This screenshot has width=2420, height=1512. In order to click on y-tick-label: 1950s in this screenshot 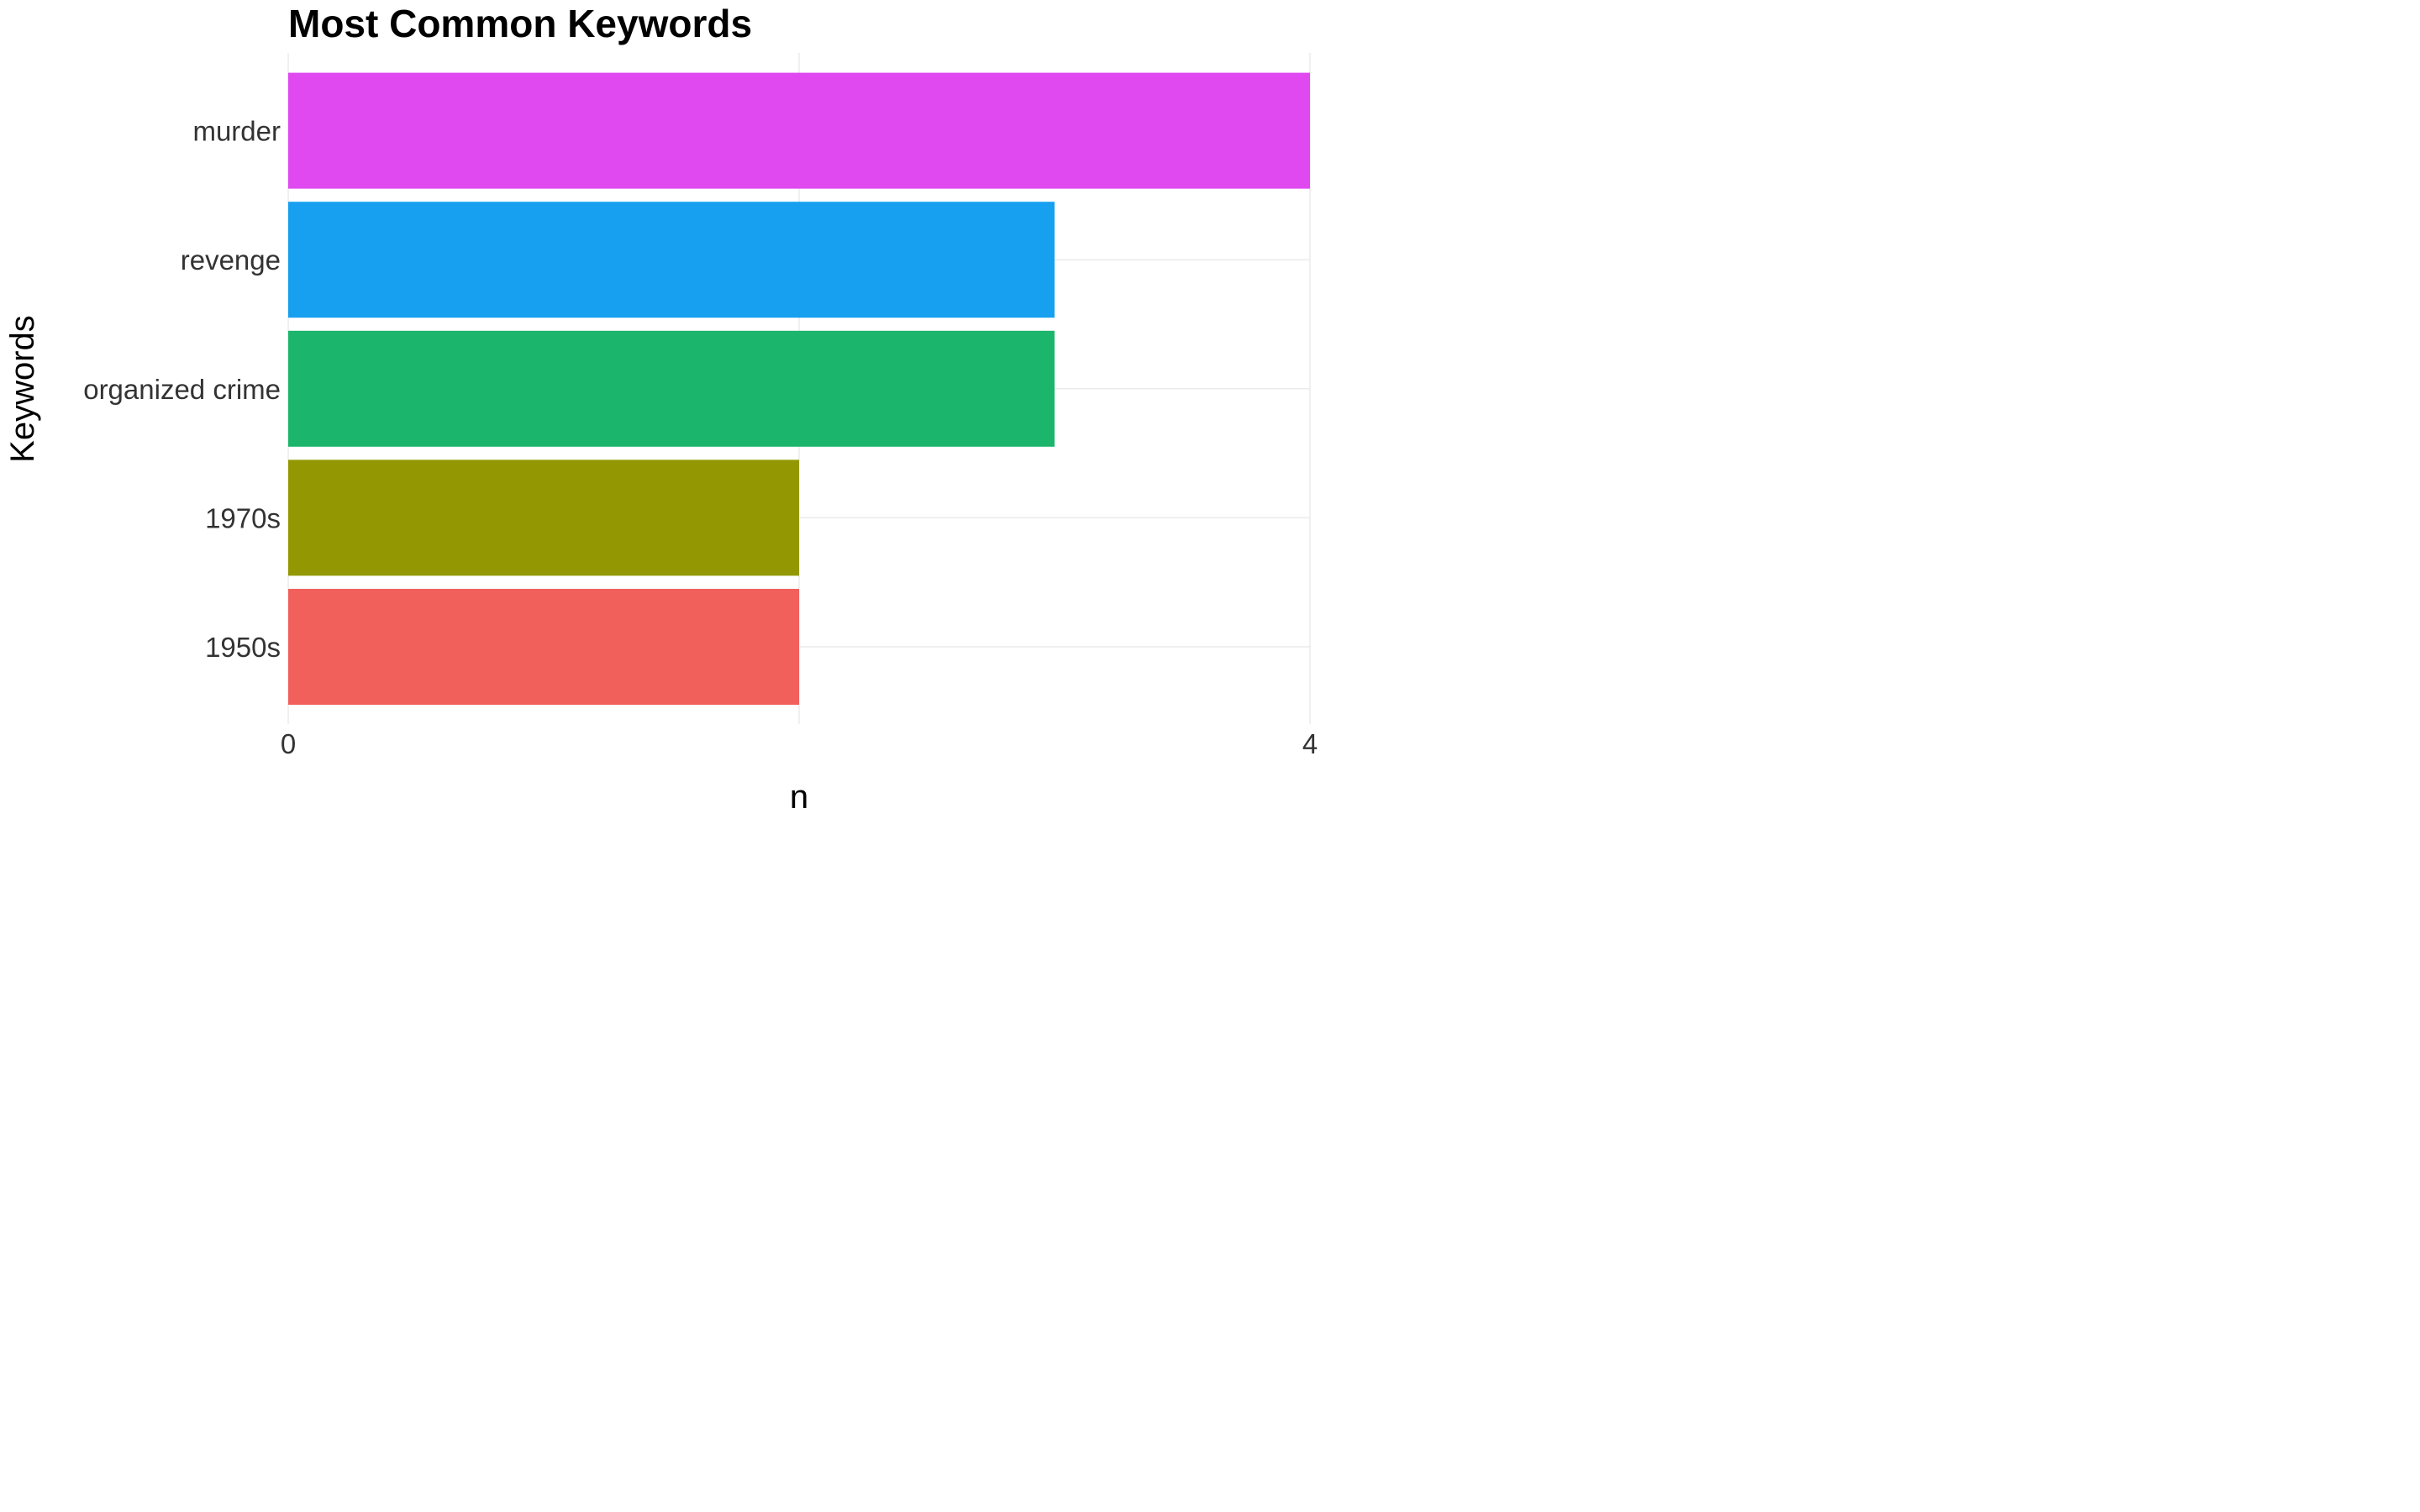, I will do `click(243, 647)`.